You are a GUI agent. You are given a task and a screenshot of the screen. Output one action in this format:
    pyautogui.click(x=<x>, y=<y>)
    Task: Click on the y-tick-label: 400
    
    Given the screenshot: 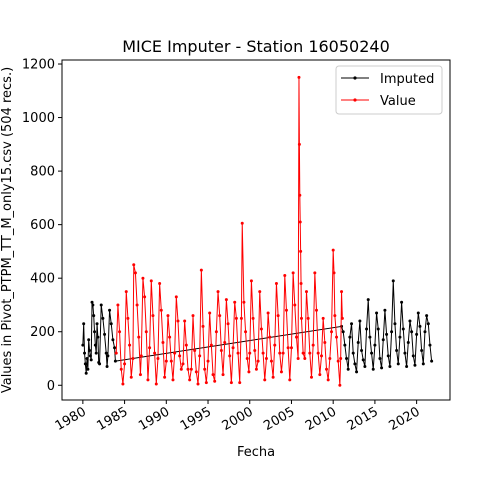 What is the action you would take?
    pyautogui.click(x=42, y=279)
    